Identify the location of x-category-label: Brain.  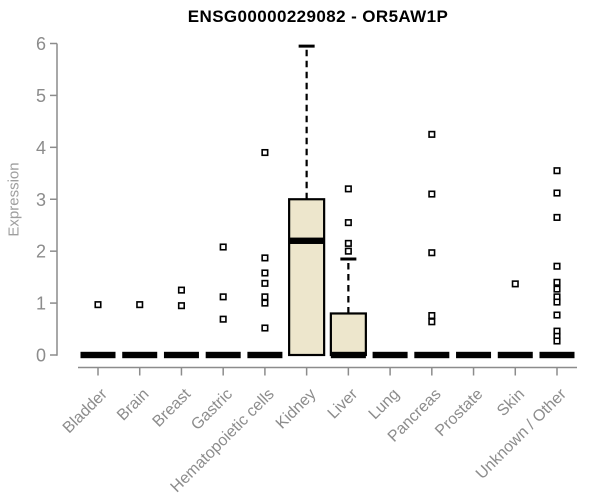
(133, 405).